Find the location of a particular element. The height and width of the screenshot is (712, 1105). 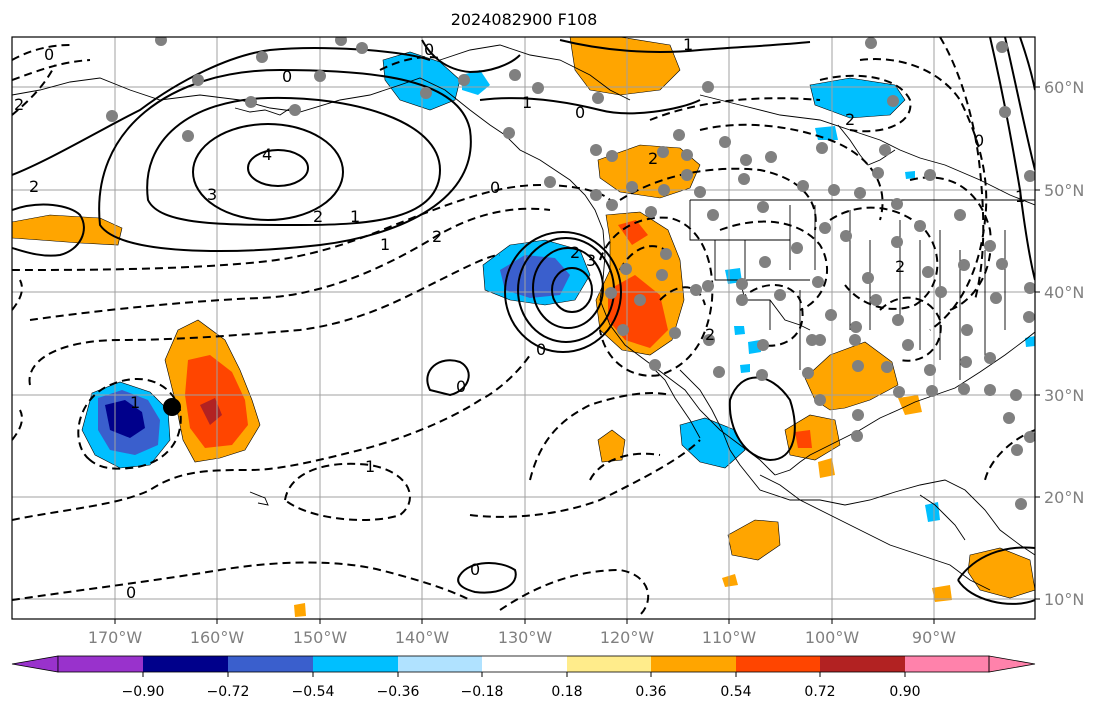

lon-label: 150°W is located at coordinates (320, 637).